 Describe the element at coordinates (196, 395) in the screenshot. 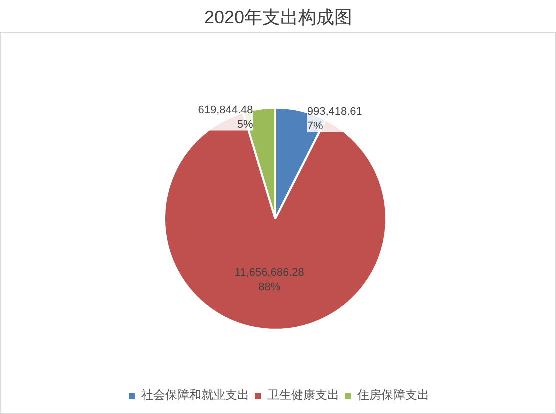

I see `legend-label: 社会保障和就业支出` at that location.